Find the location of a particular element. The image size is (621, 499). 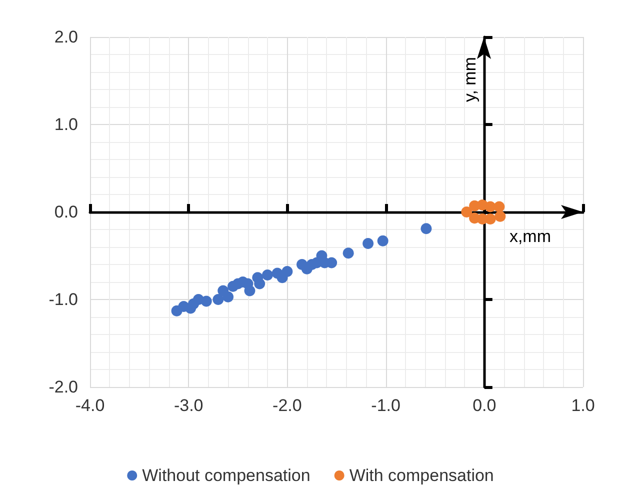

x-tick-label: 0.0 is located at coordinates (484, 405).